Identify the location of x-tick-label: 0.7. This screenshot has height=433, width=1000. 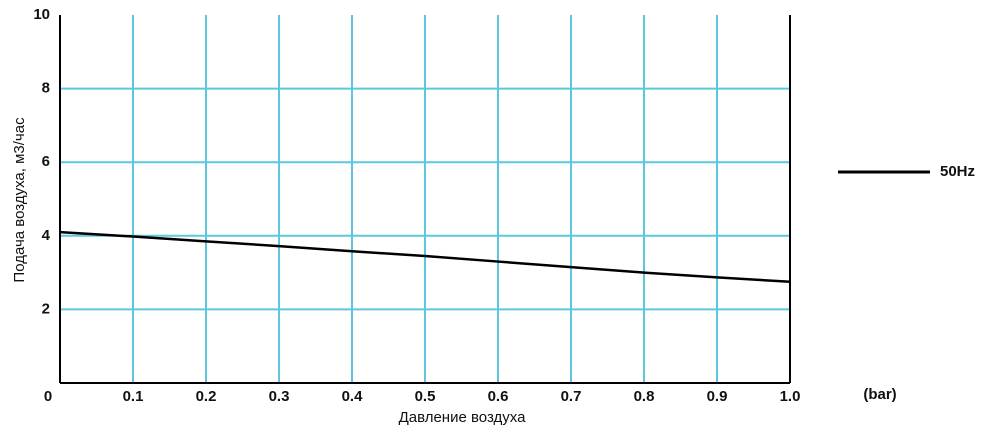
(571, 396).